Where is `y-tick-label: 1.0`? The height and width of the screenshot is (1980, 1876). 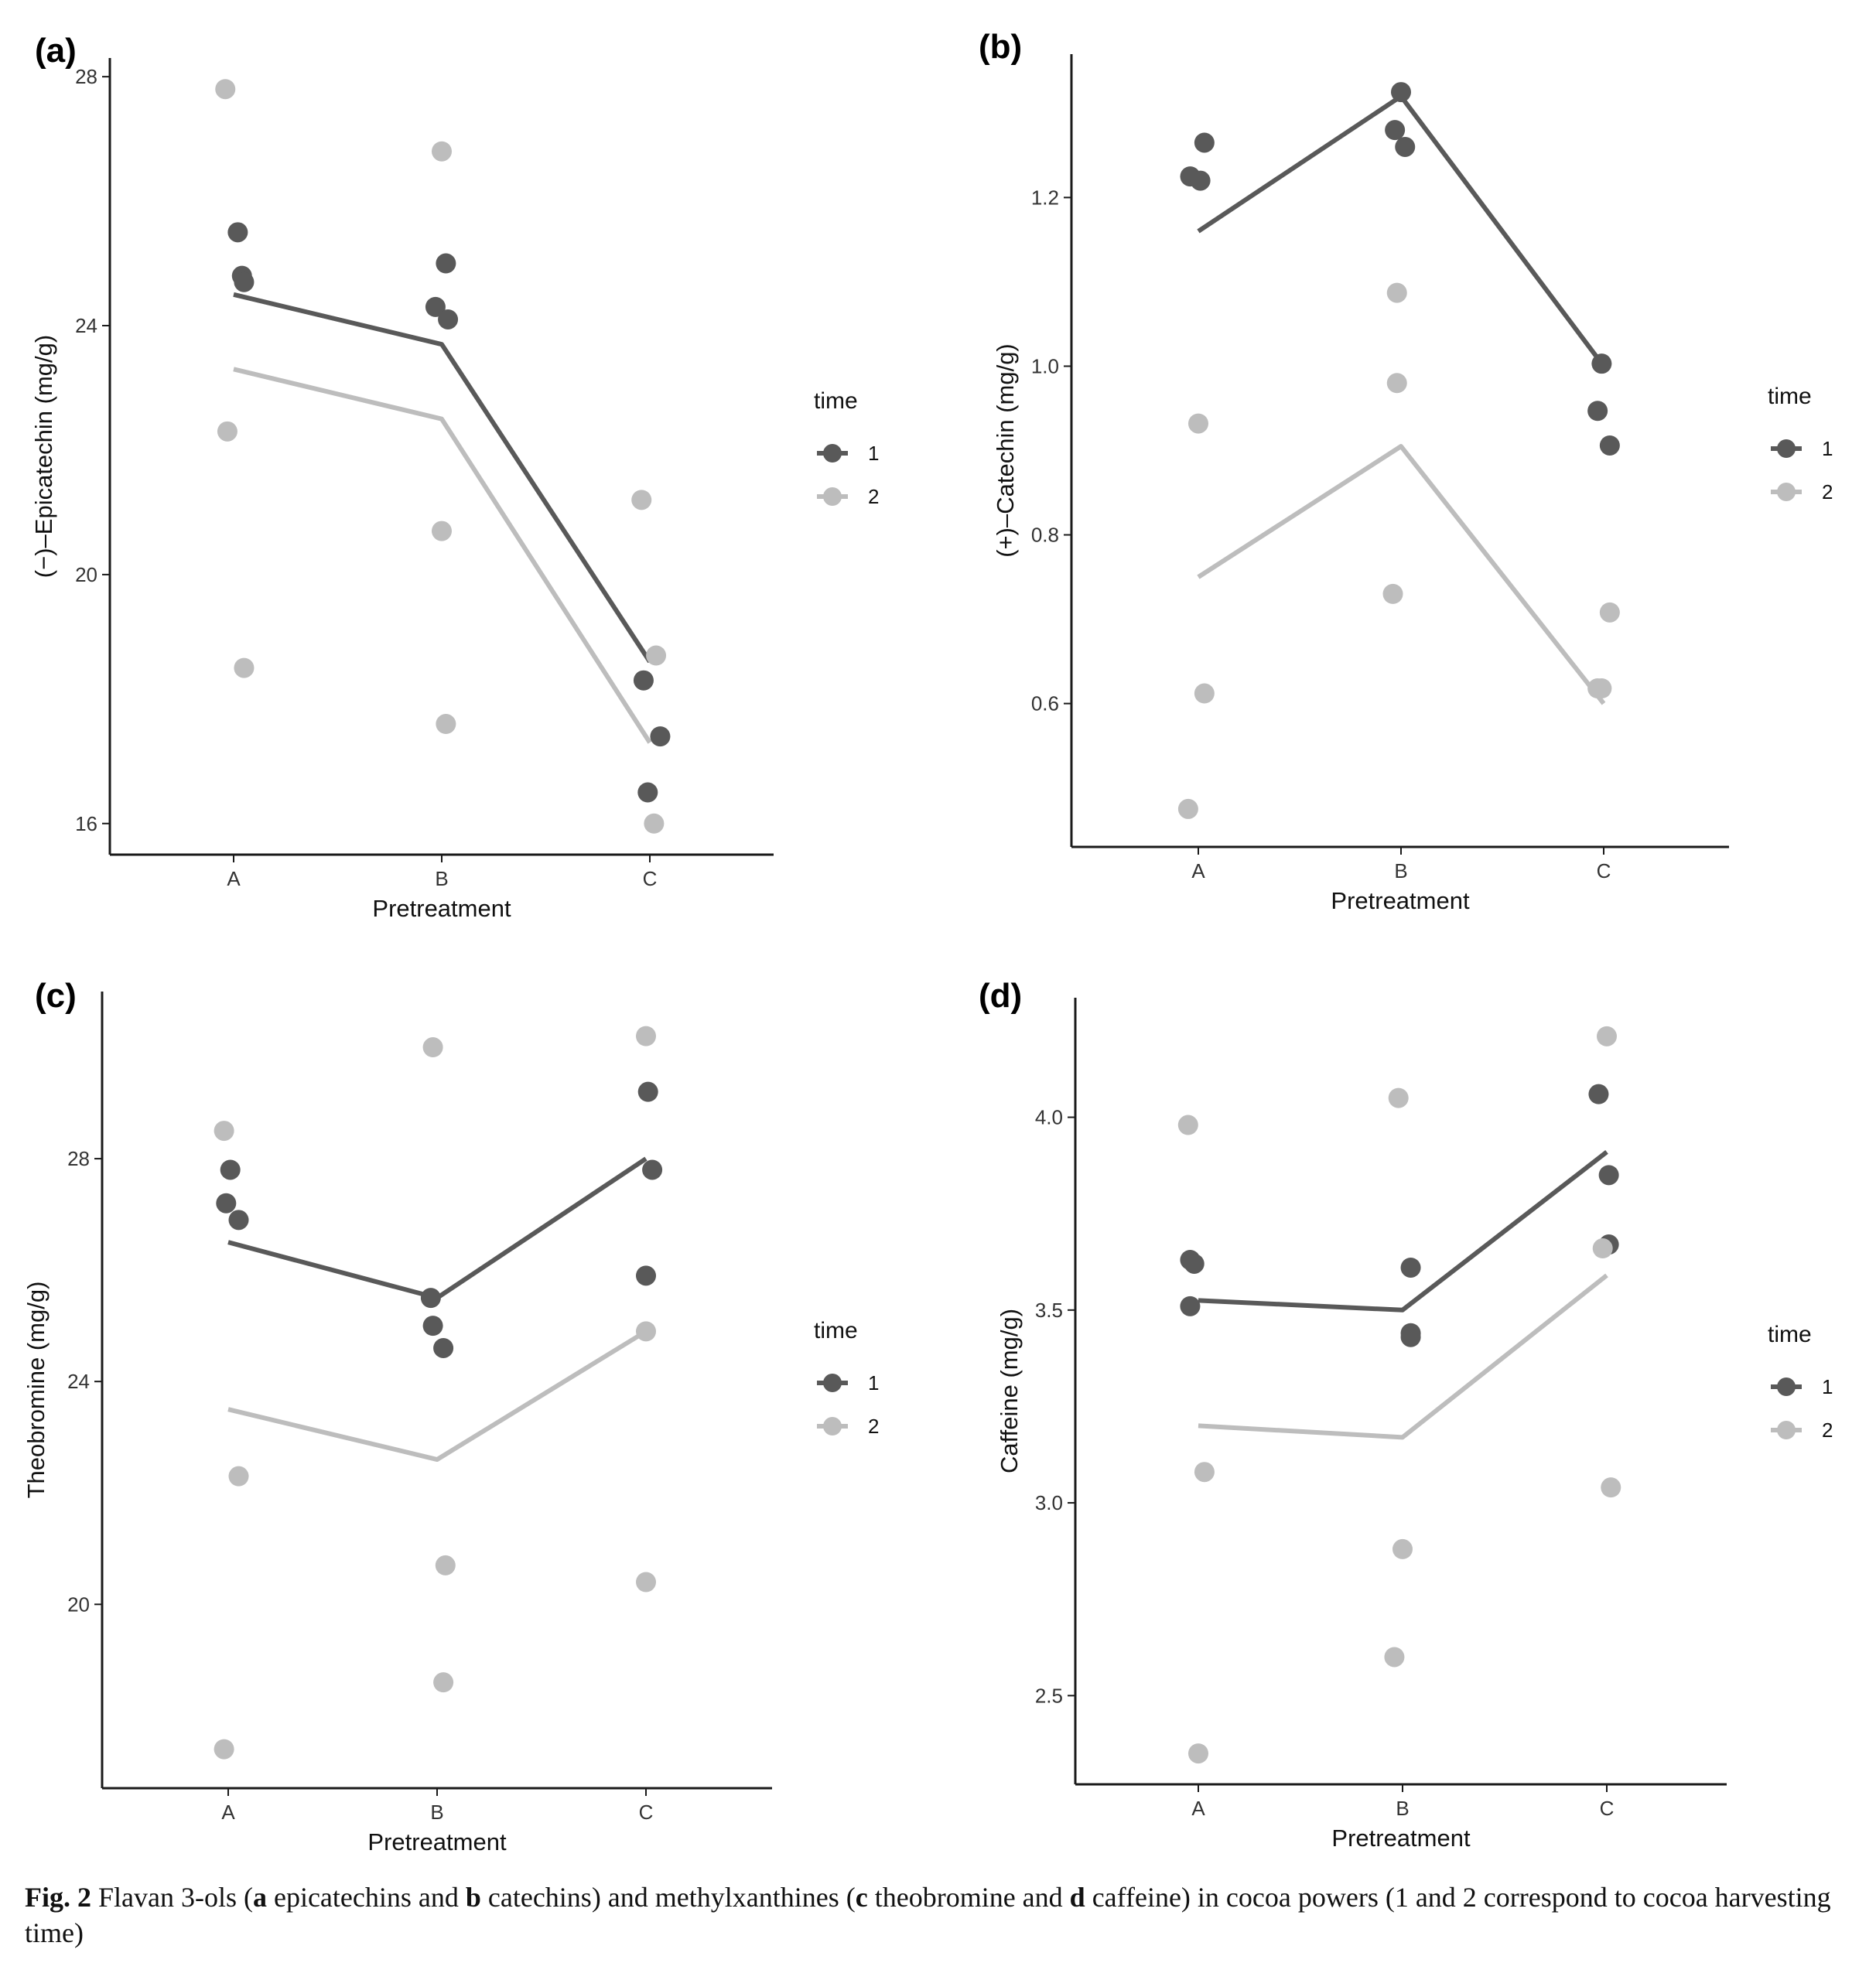 y-tick-label: 1.0 is located at coordinates (1045, 365).